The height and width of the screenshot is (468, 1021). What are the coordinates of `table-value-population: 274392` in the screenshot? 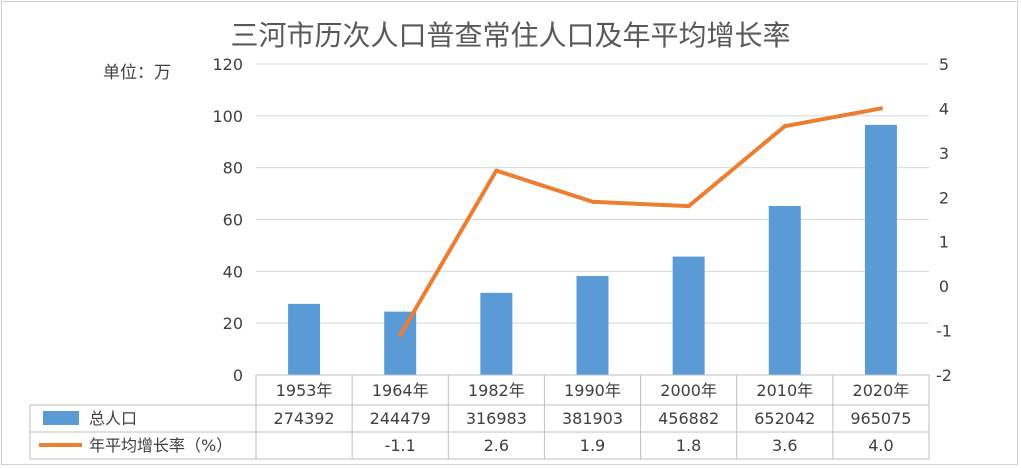 It's located at (304, 418).